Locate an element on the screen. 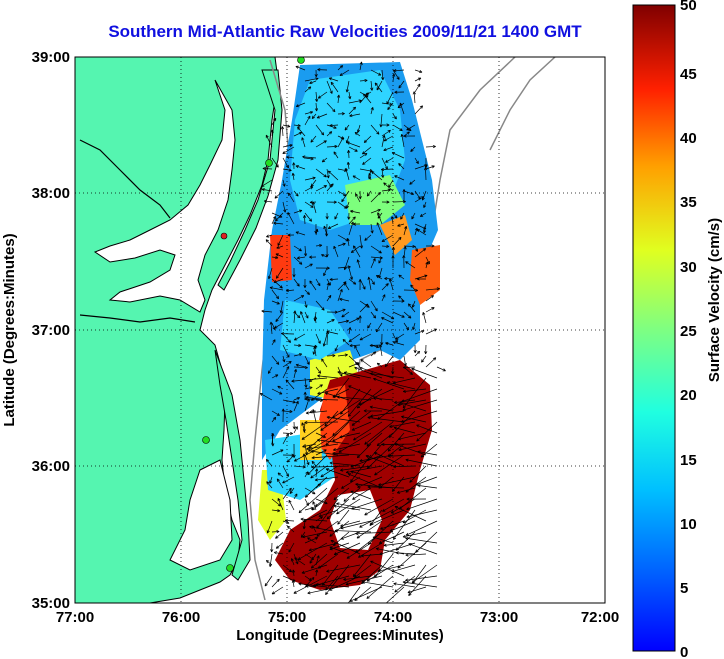 Image resolution: width=724 pixels, height=659 pixels. chesapeake-bay is located at coordinates (164, 196).